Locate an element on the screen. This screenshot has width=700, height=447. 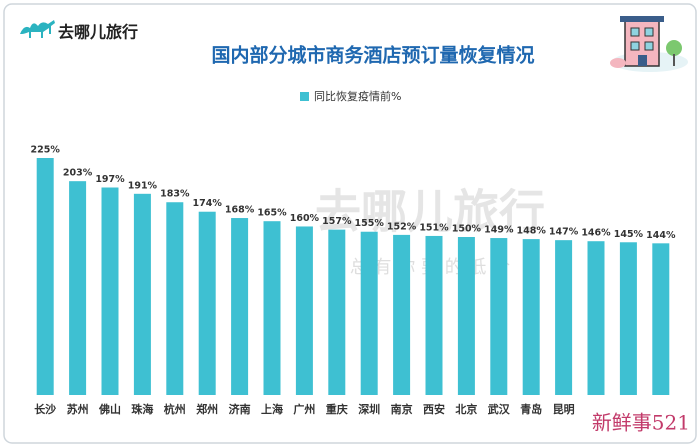
value-label: 150% is located at coordinates (467, 229).